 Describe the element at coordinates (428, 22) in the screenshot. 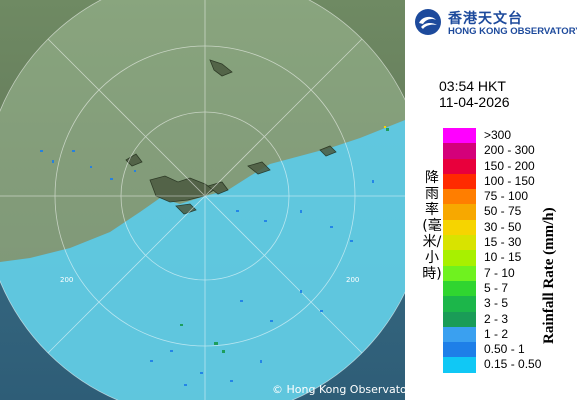

I see `observatory-emblem-icon` at that location.